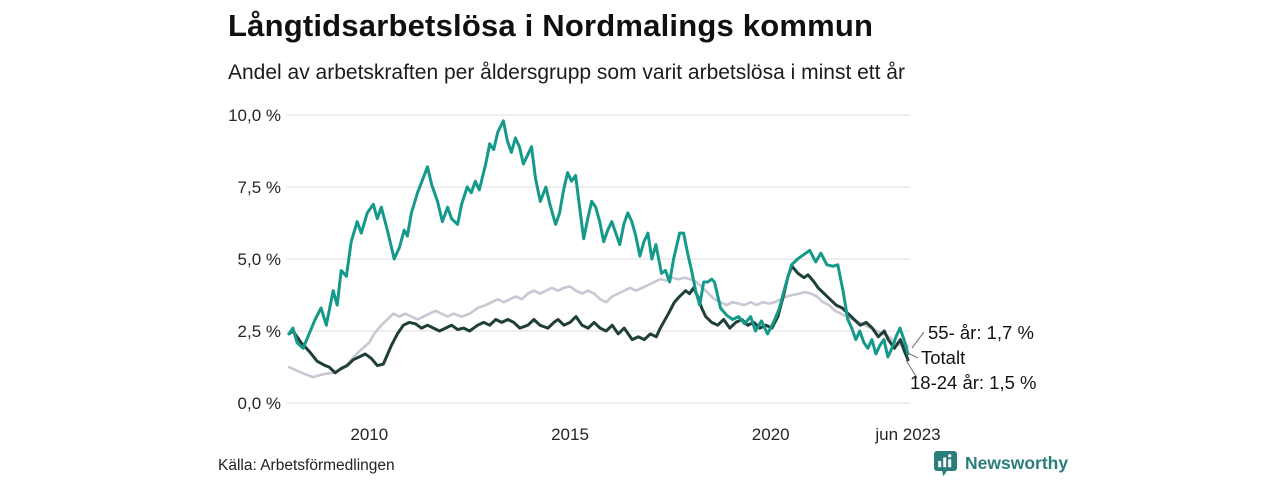 The width and height of the screenshot is (1280, 480). Describe the element at coordinates (907, 434) in the screenshot. I see `x-axis-tick-label: jun 2023` at that location.